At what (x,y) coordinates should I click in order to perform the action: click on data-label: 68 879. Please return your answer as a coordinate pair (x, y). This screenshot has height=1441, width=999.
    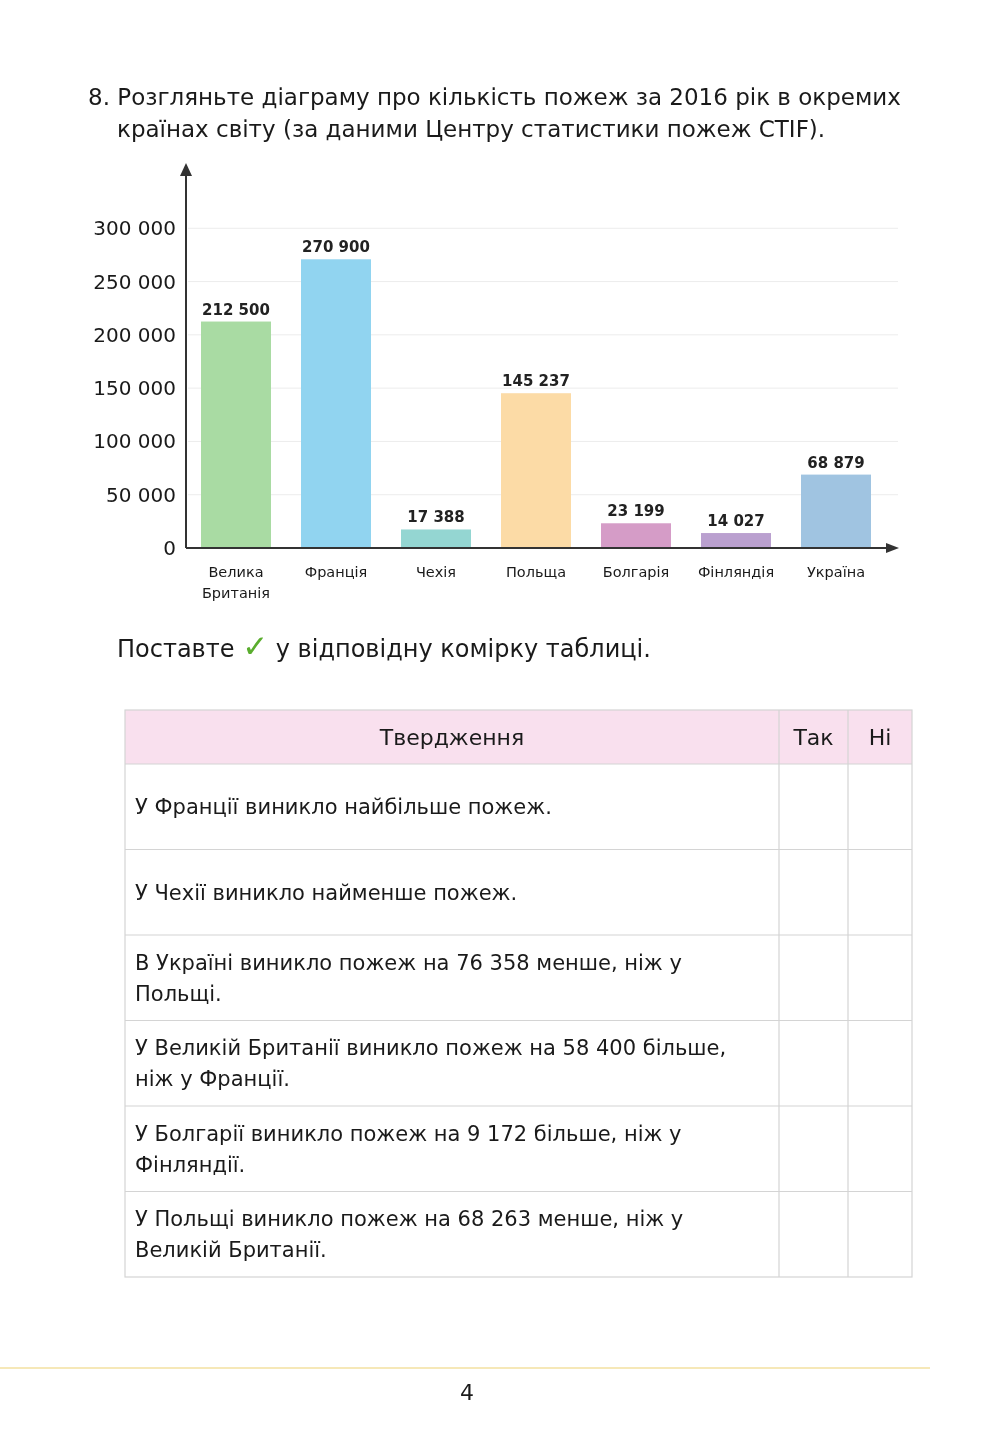
    Looking at the image, I should click on (836, 462).